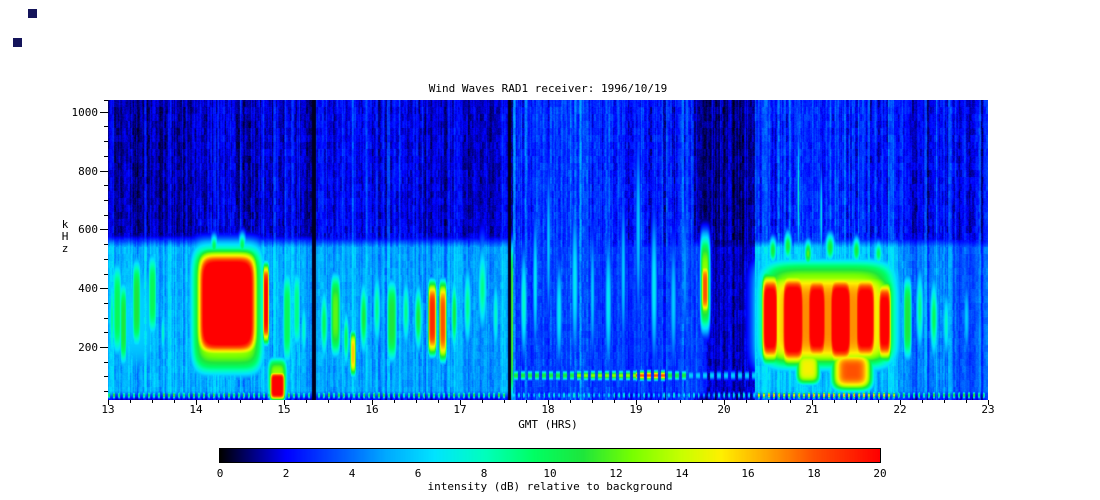 The height and width of the screenshot is (500, 1100). I want to click on y-axis-label-letter: z, so click(65, 248).